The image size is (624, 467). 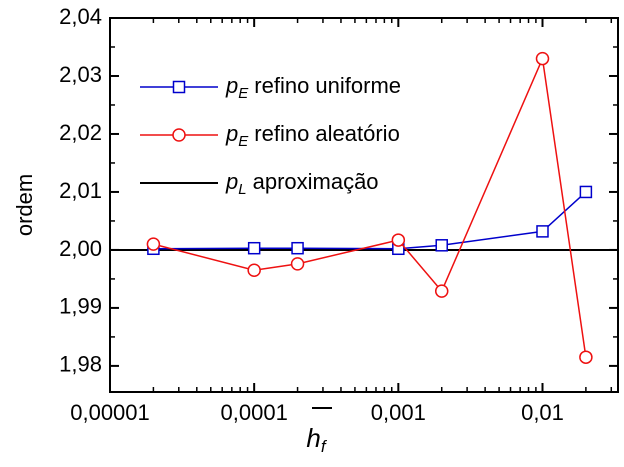 I want to click on legend-subscript: L, so click(x=242, y=189).